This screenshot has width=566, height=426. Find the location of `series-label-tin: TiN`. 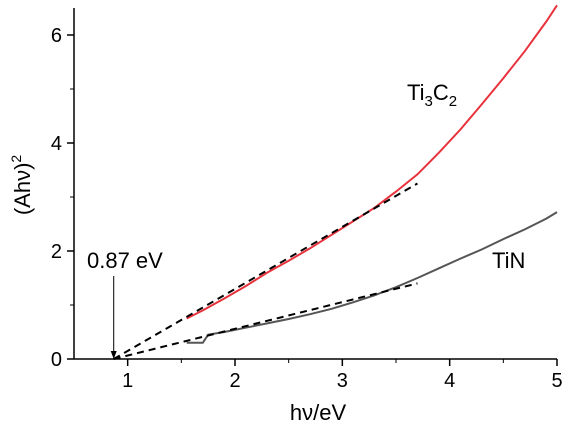

series-label-tin: TiN is located at coordinates (508, 260).